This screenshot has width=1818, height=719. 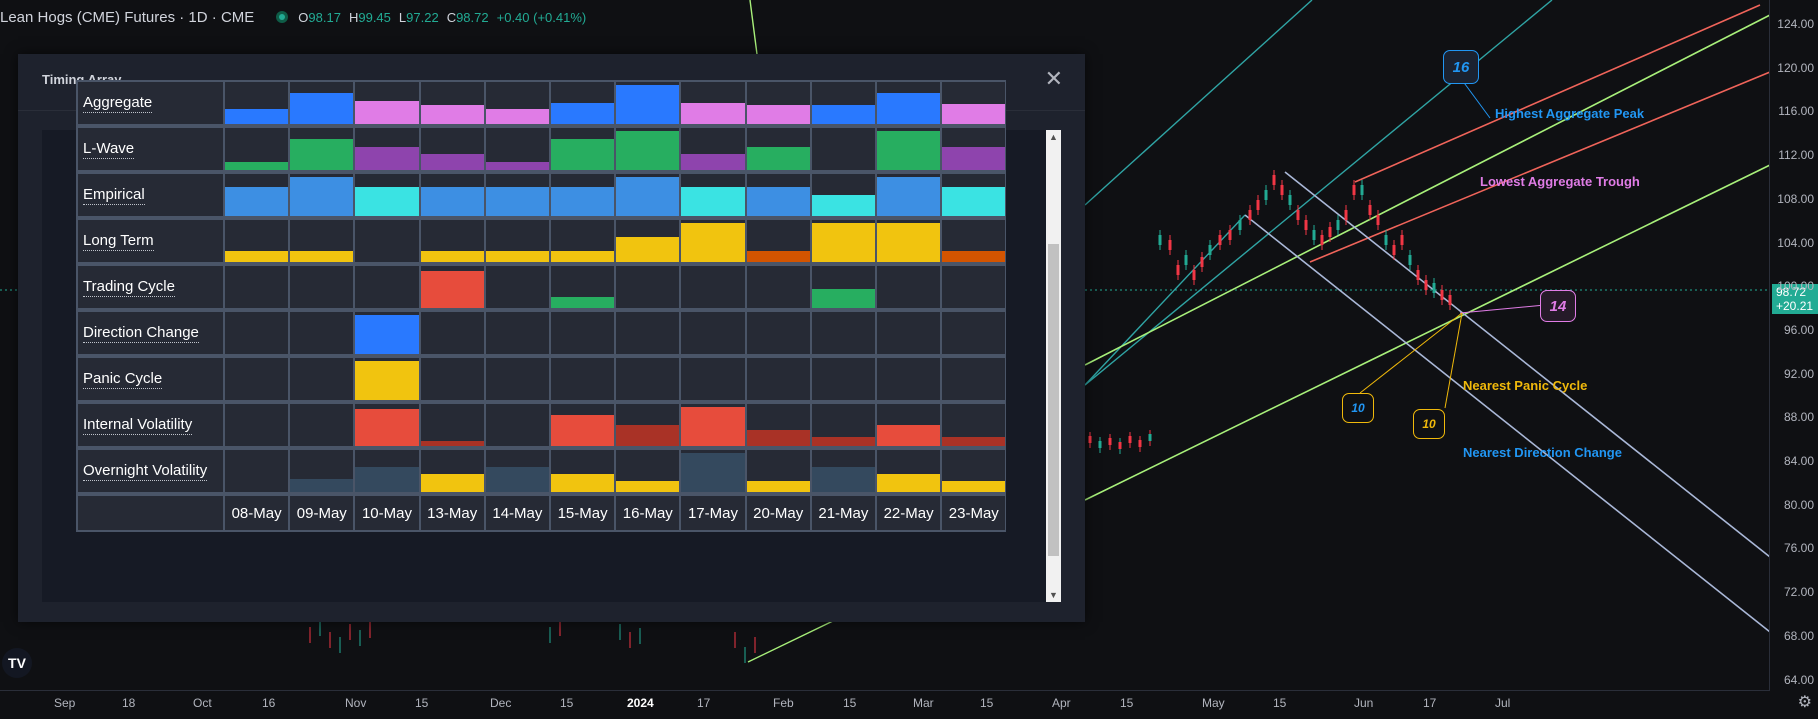 I want to click on price-tick: 96.00, so click(x=1799, y=330).